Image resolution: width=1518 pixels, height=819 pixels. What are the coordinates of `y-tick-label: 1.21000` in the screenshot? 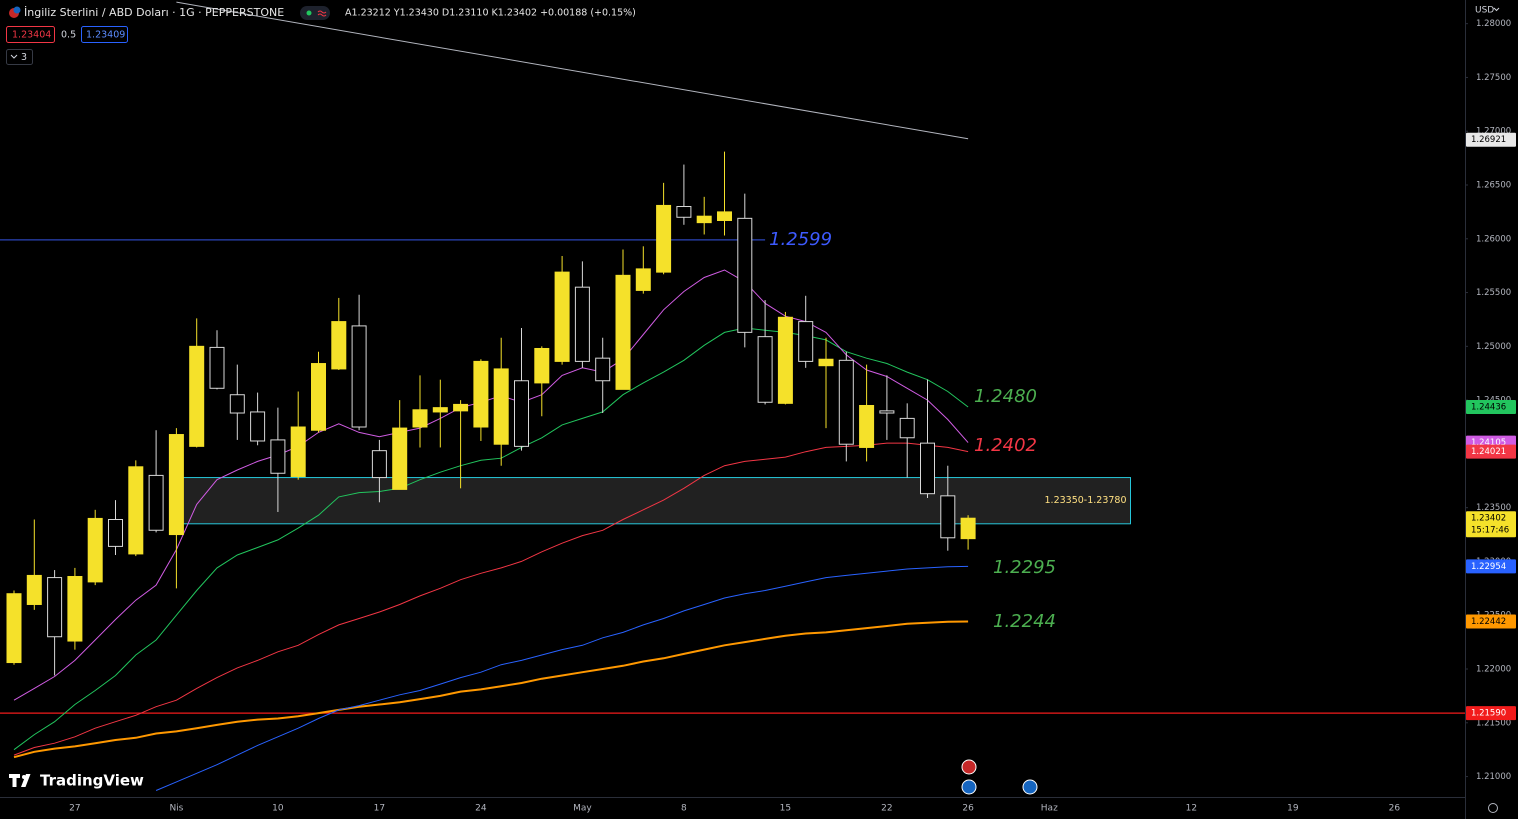 It's located at (1493, 777).